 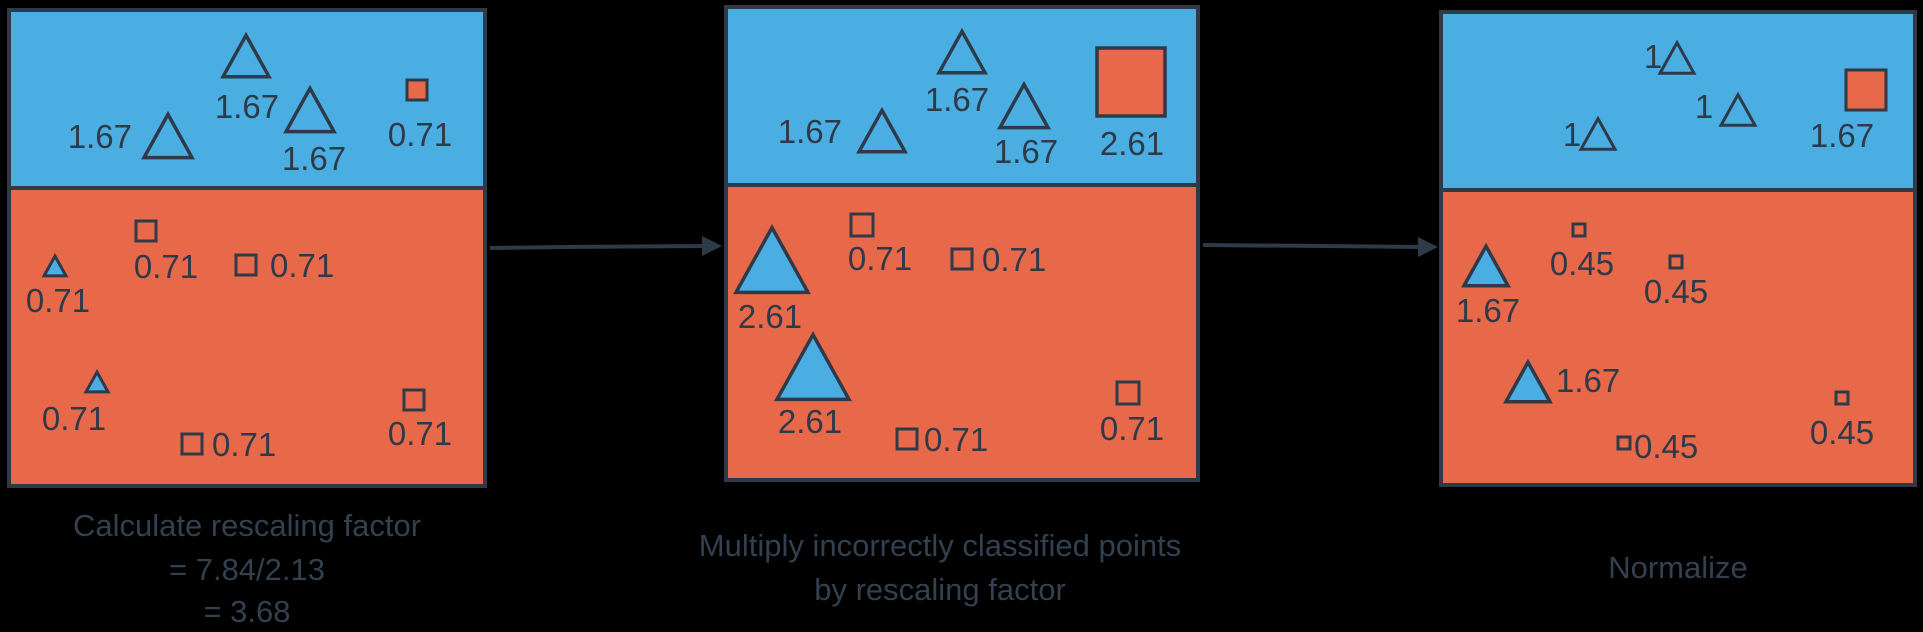 I want to click on panel-1-point-2-weight-label: 1.67, so click(x=247, y=106).